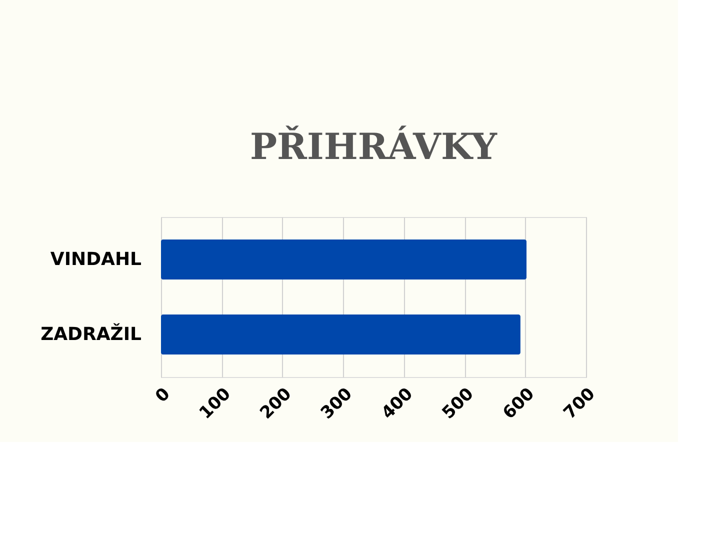 The width and height of the screenshot is (720, 540). What do you see at coordinates (91, 334) in the screenshot?
I see `y-tick-label: ZADRAŽIL` at bounding box center [91, 334].